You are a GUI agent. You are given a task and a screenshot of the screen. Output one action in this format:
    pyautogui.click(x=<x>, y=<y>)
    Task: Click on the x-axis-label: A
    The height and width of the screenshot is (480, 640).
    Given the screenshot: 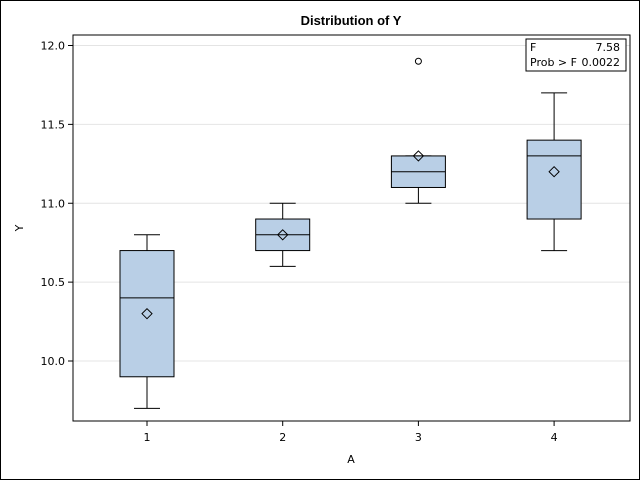 What is the action you would take?
    pyautogui.click(x=351, y=459)
    